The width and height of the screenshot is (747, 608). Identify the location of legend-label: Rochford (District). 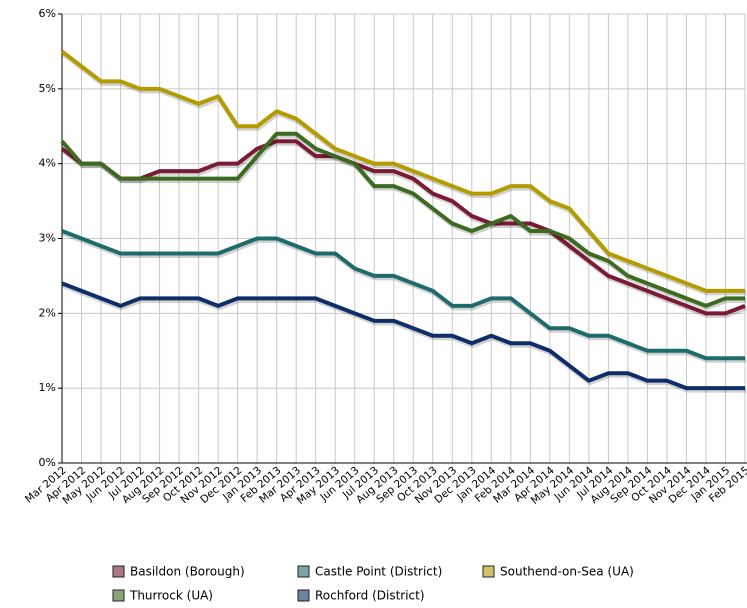
(370, 596).